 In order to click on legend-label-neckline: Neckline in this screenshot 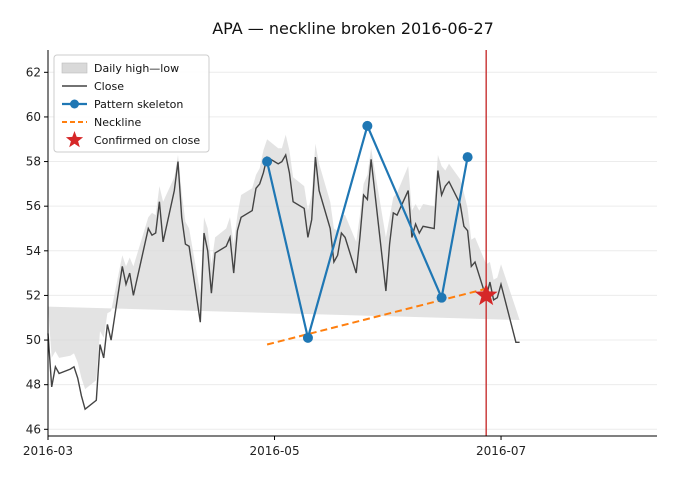, I will do `click(117, 122)`.